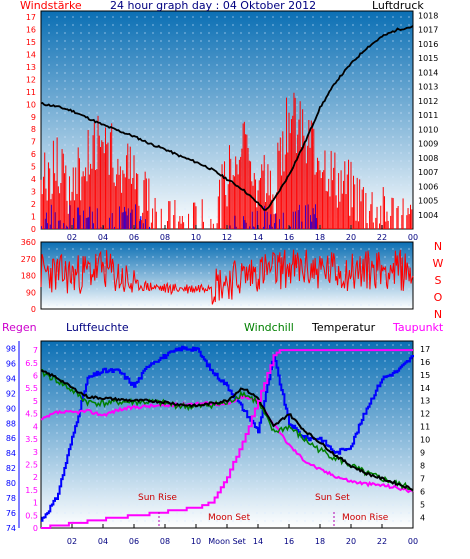 The width and height of the screenshot is (470, 559). Describe the element at coordinates (31, 29) in the screenshot. I see `wind-tick-label: 16` at that location.